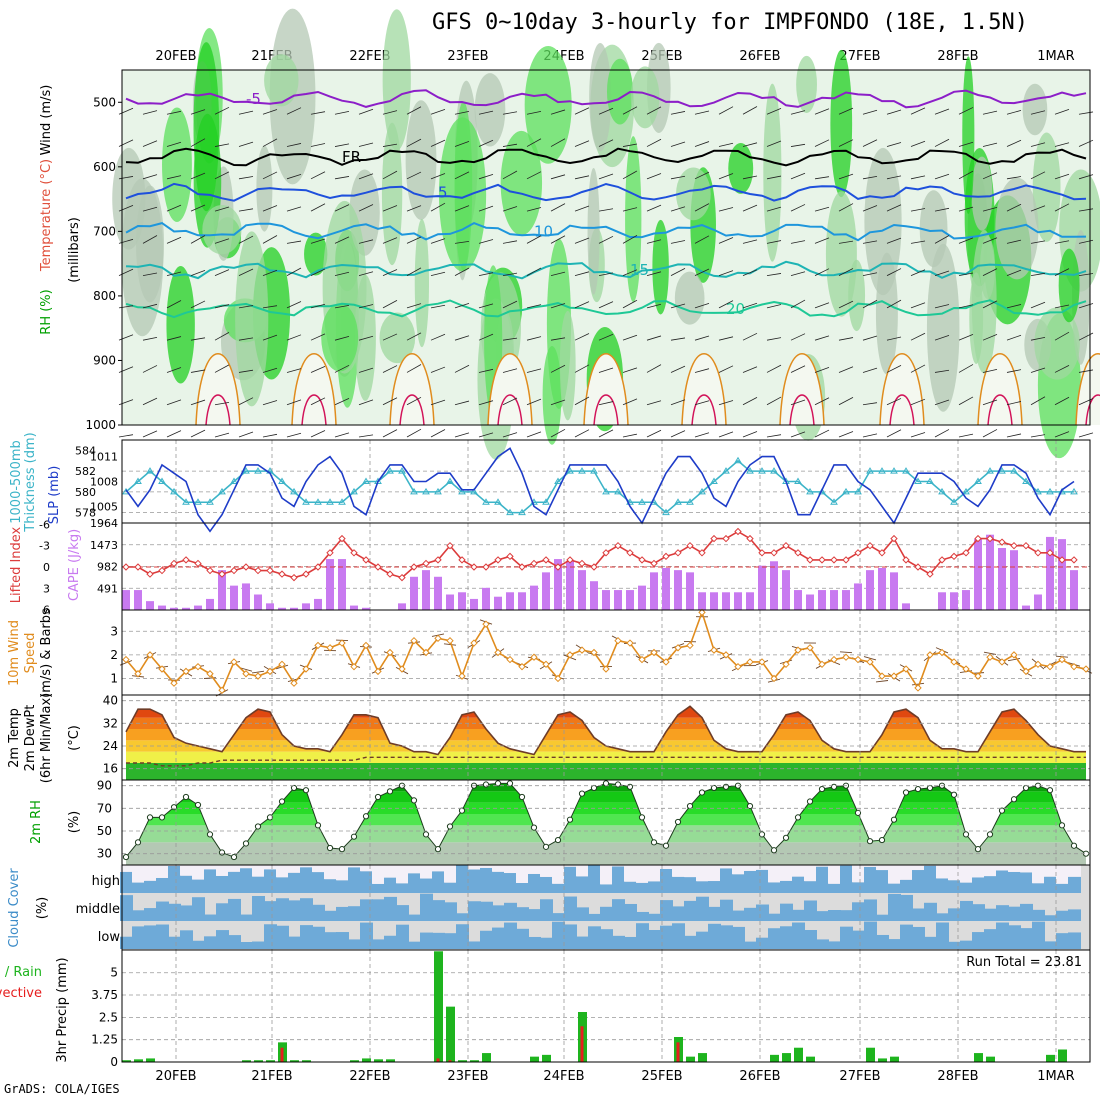 The image size is (1100, 1100). I want to click on rh-band, so click(606, 797).